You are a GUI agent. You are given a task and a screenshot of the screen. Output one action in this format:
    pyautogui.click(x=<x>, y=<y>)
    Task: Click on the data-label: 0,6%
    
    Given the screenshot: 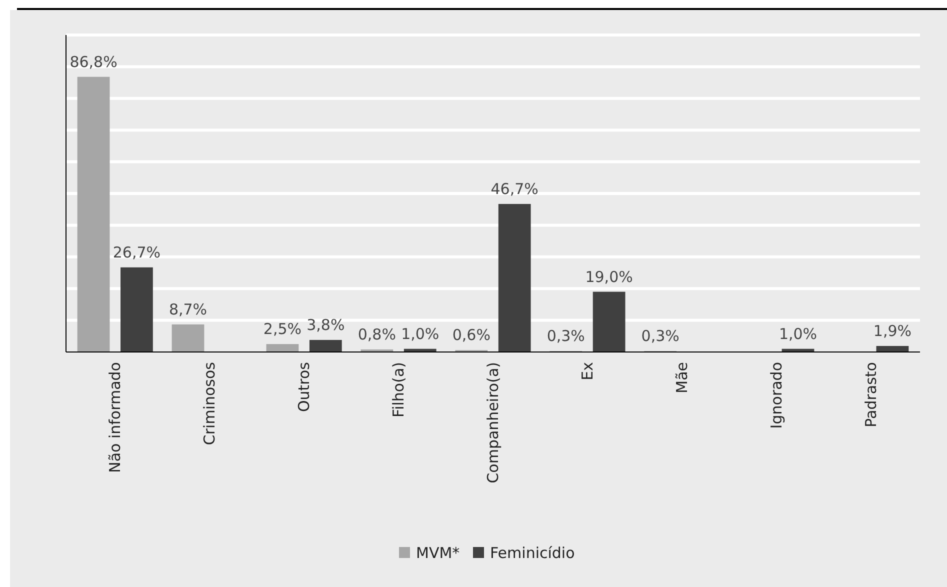 What is the action you would take?
    pyautogui.click(x=471, y=335)
    